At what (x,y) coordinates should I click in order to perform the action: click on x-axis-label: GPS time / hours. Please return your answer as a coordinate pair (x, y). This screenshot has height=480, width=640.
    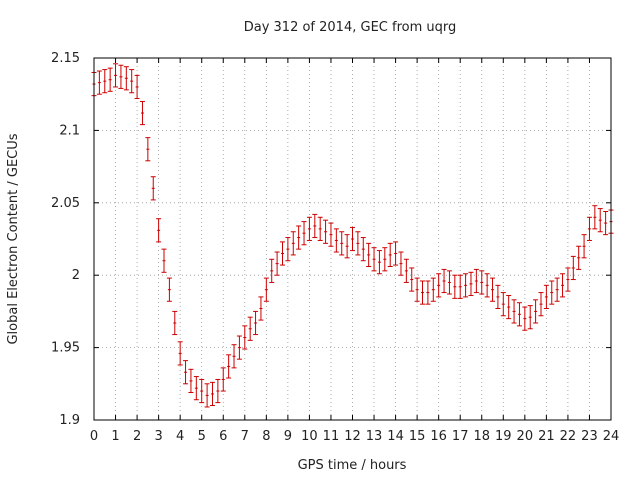
    Looking at the image, I should click on (352, 465).